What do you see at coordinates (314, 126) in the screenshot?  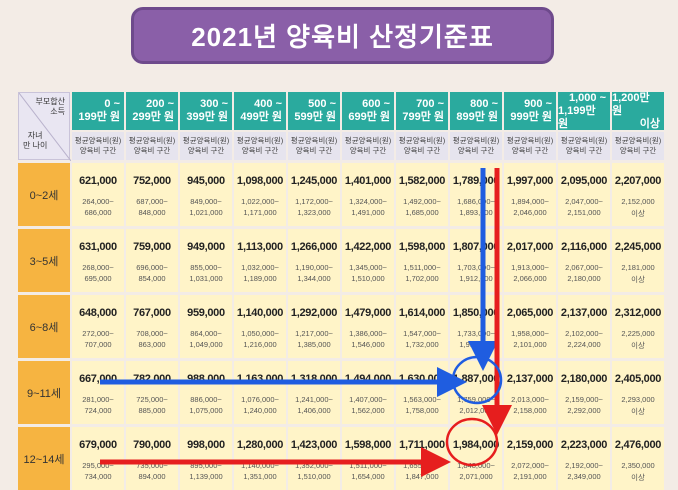 I see `income-column-header: 500 ~599만 원 평균양육비(원) 양육비 구간` at bounding box center [314, 126].